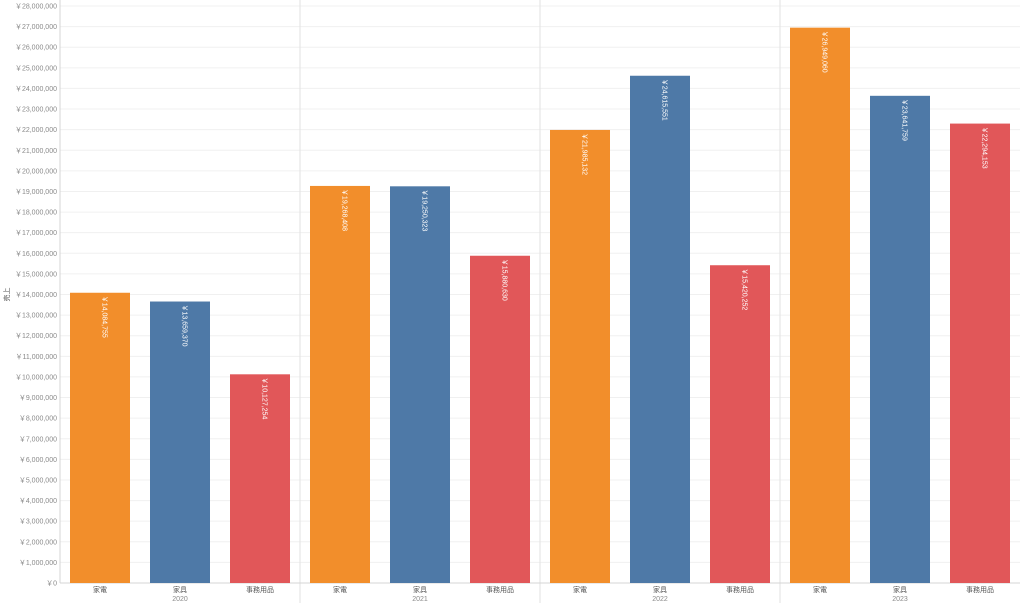 The image size is (1024, 607). Describe the element at coordinates (36, 151) in the screenshot. I see `y-tick-label: ￥21,000,000` at that location.